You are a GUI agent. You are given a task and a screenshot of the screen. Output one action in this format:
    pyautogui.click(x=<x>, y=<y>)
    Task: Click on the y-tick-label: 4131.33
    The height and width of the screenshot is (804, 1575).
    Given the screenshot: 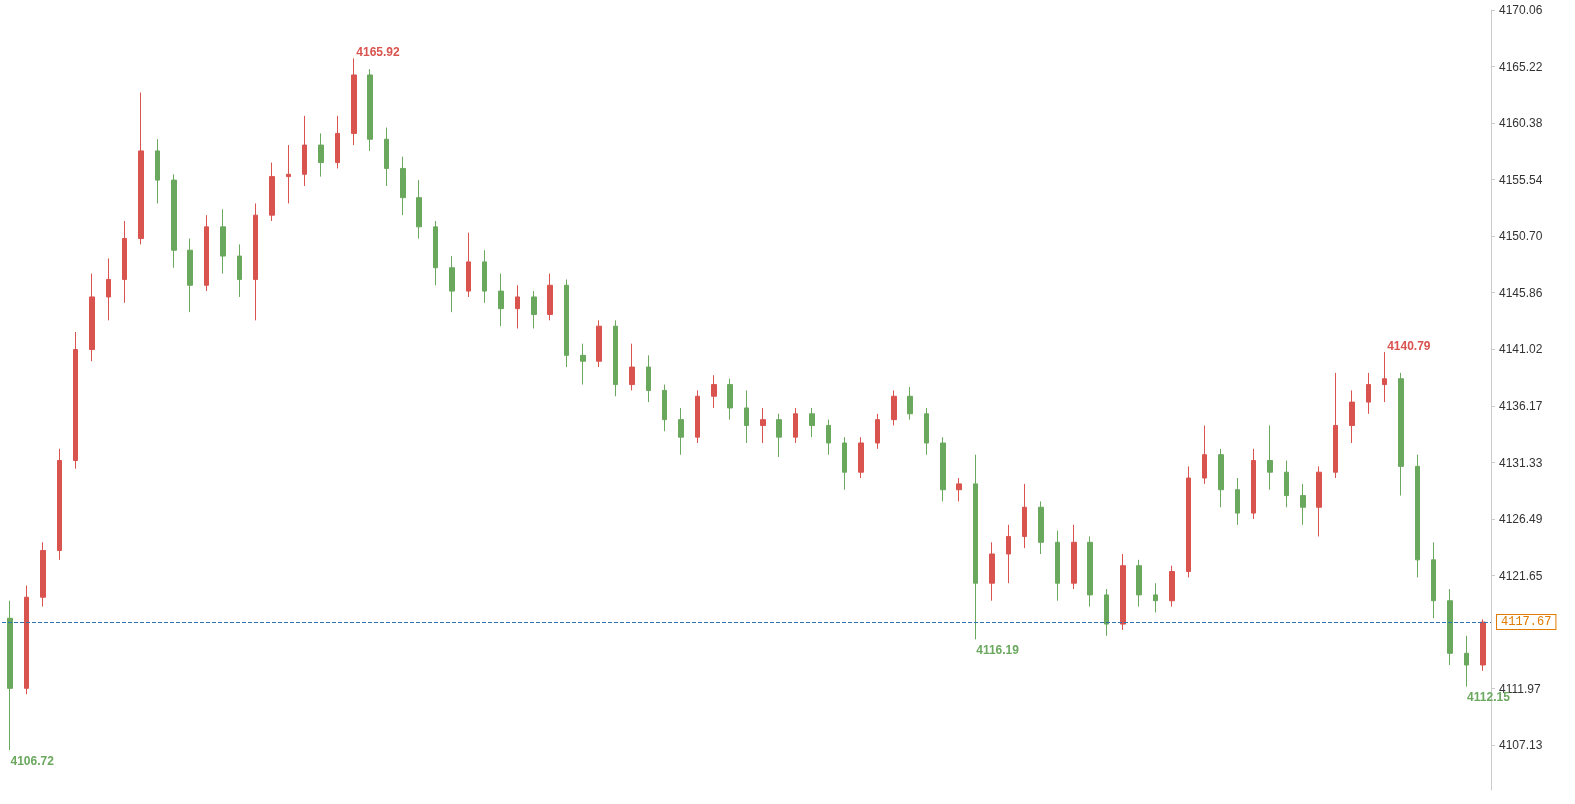 What is the action you would take?
    pyautogui.click(x=1521, y=462)
    